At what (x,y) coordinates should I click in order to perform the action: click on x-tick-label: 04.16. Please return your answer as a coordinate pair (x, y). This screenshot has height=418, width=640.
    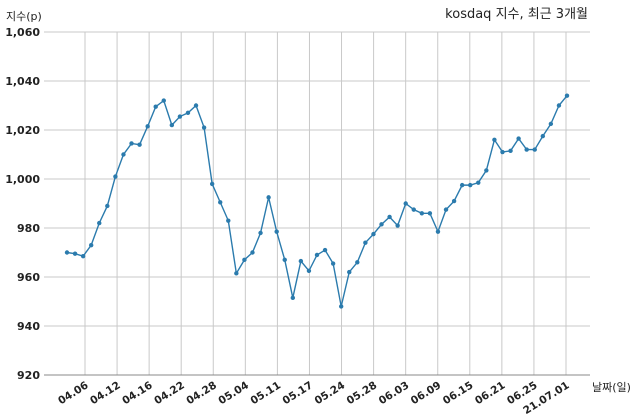
    Looking at the image, I should click on (137, 393).